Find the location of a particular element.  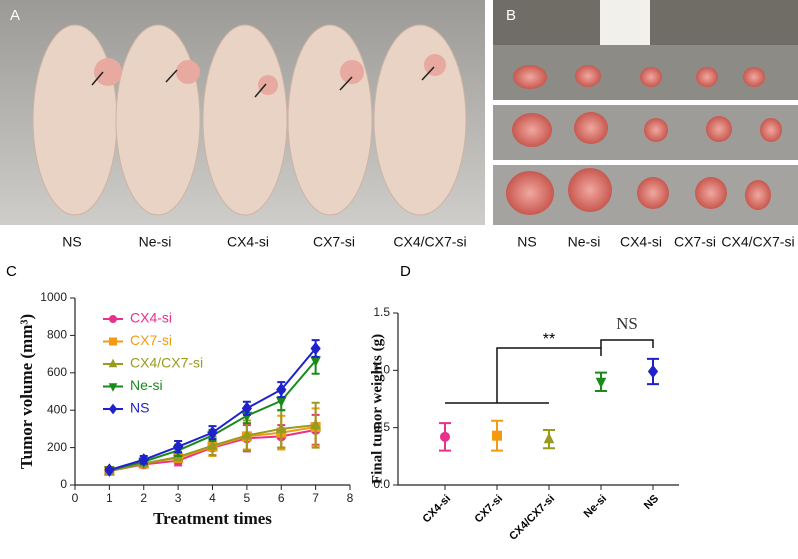

x-tick-label: 7 is located at coordinates (315, 498).